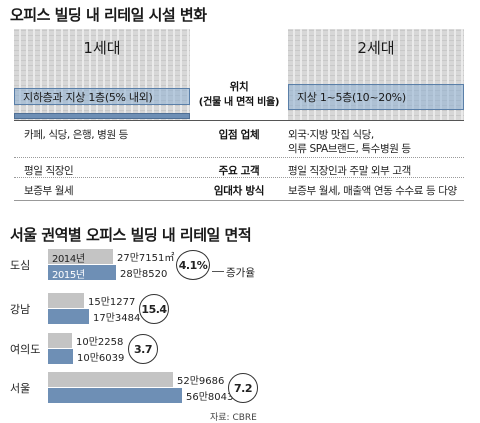  I want to click on region-label-3: 서울, so click(20, 388).